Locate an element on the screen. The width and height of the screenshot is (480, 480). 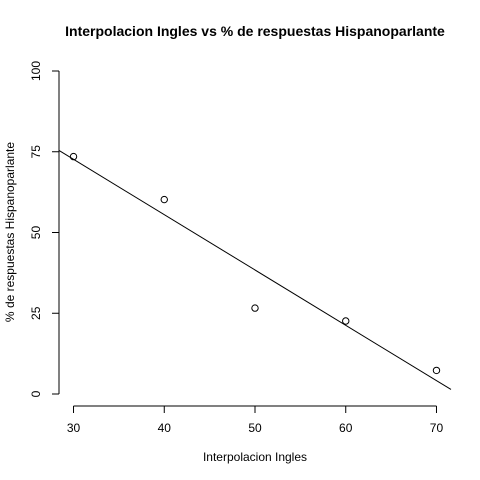
y-tick-label: 100 is located at coordinates (36, 71).